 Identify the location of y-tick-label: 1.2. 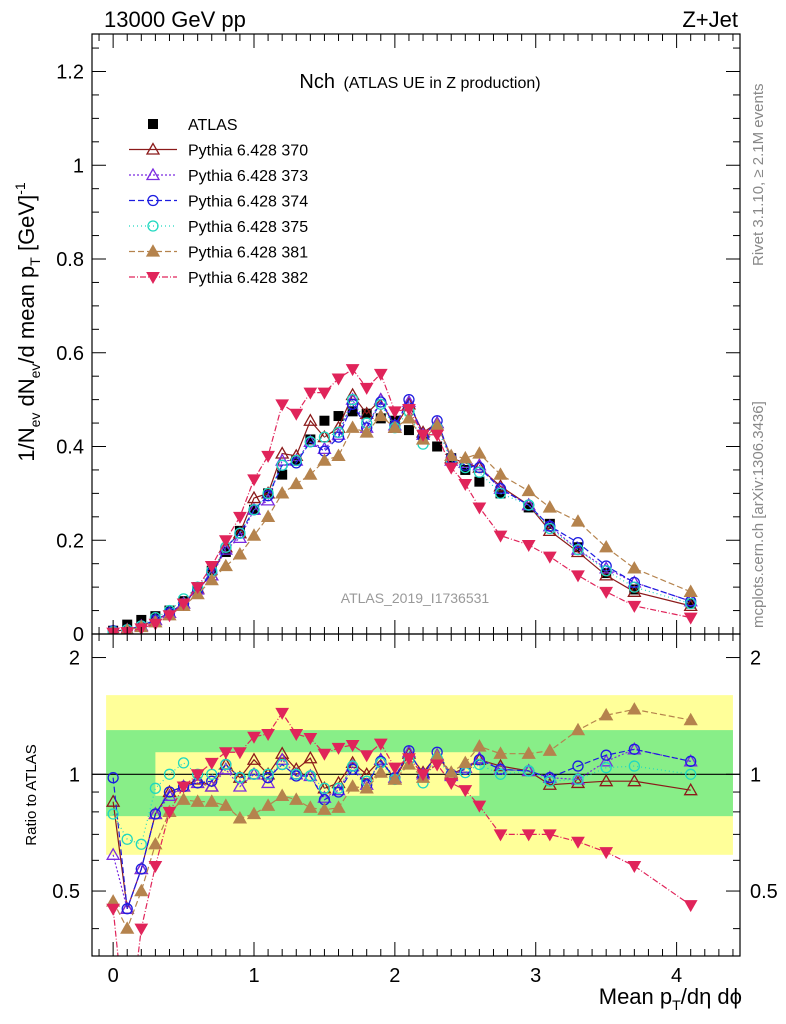
(70, 73).